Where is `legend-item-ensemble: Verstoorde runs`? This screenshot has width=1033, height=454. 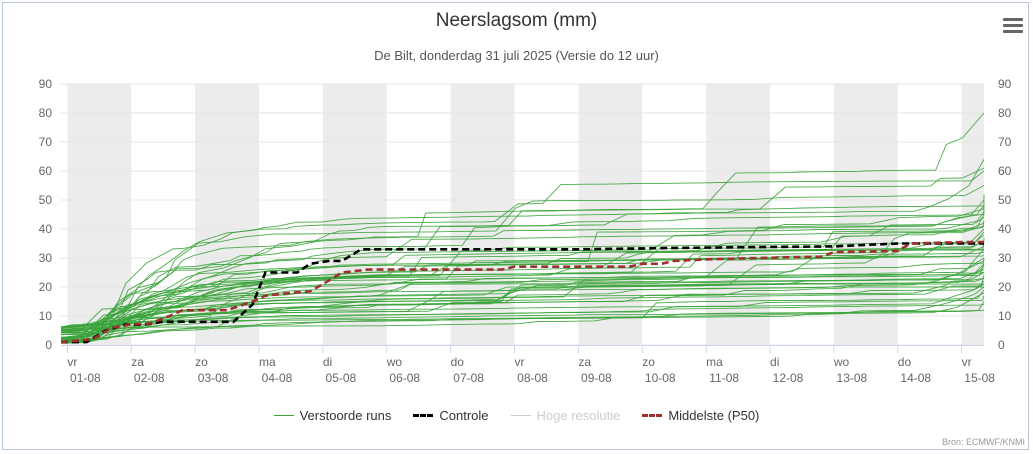
legend-item-ensemble: Verstoorde runs is located at coordinates (332, 415).